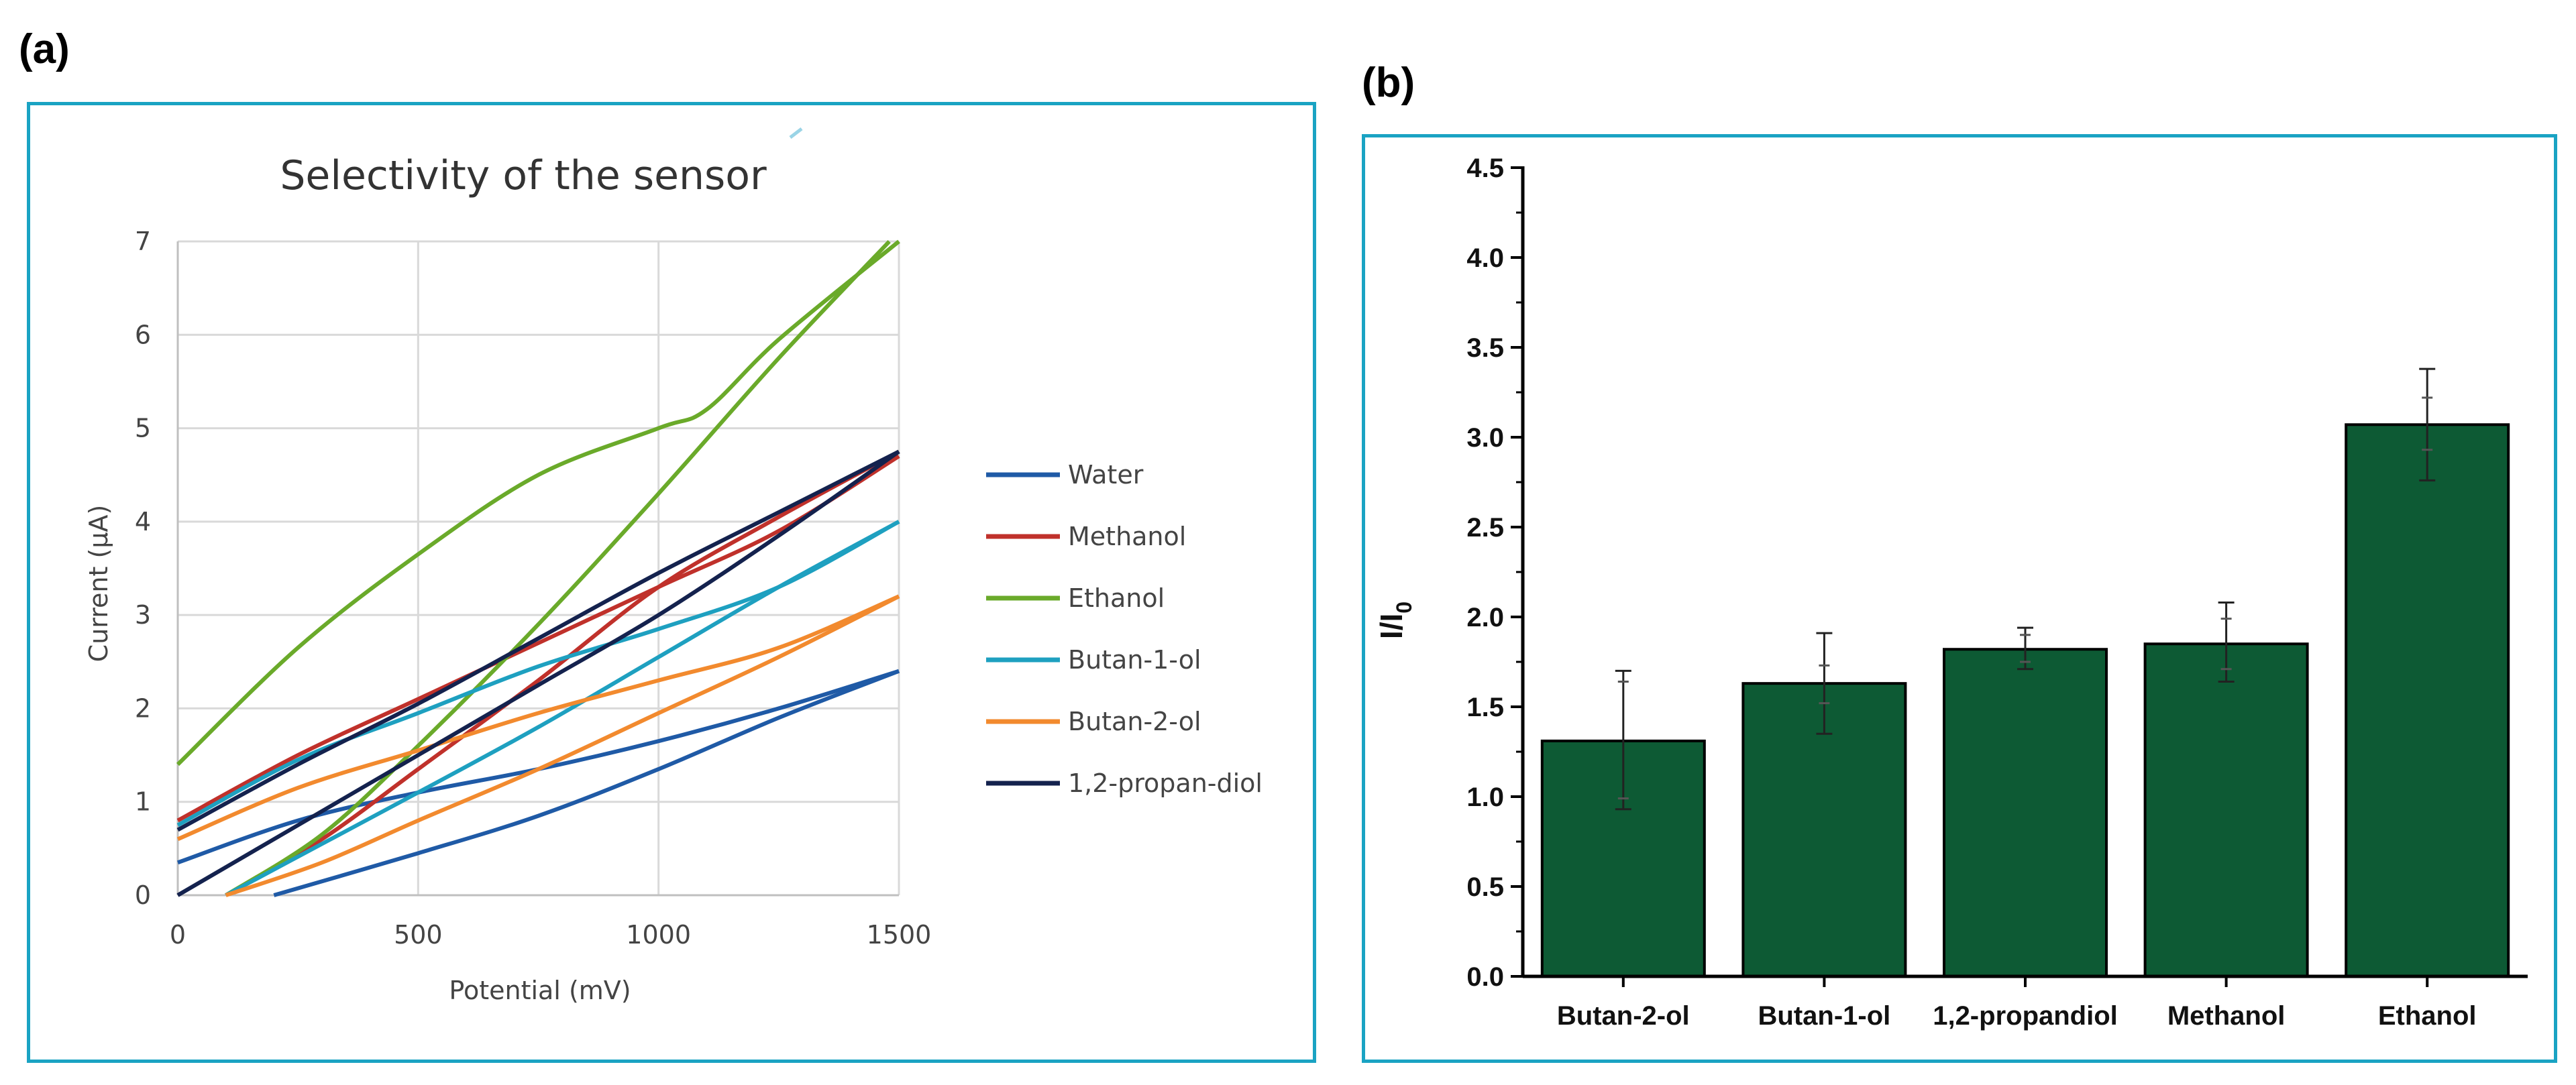  I want to click on y-tick-label: 5, so click(143, 428).